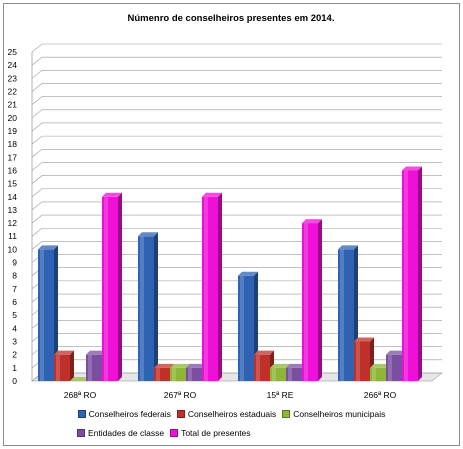 The height and width of the screenshot is (449, 463). Describe the element at coordinates (14, 315) in the screenshot. I see `y-tick-label: 5` at that location.